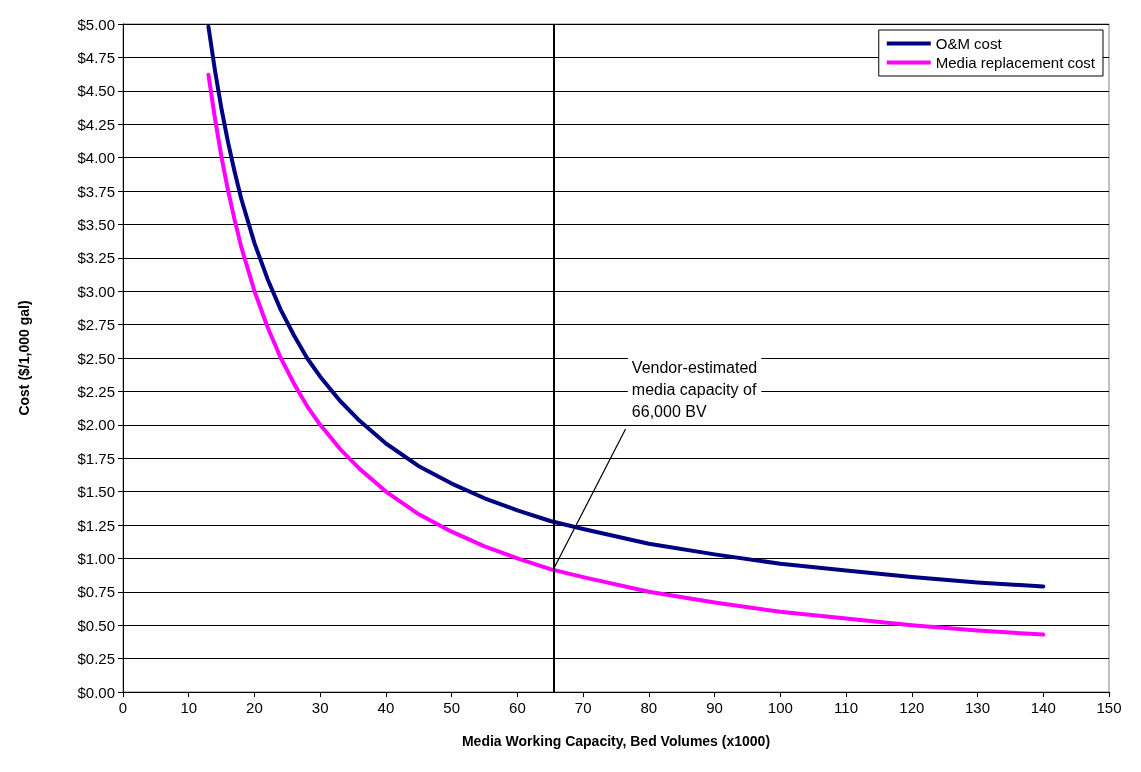 Image resolution: width=1141 pixels, height=772 pixels. What do you see at coordinates (96, 258) in the screenshot?
I see `y-tick-label: $3.25` at bounding box center [96, 258].